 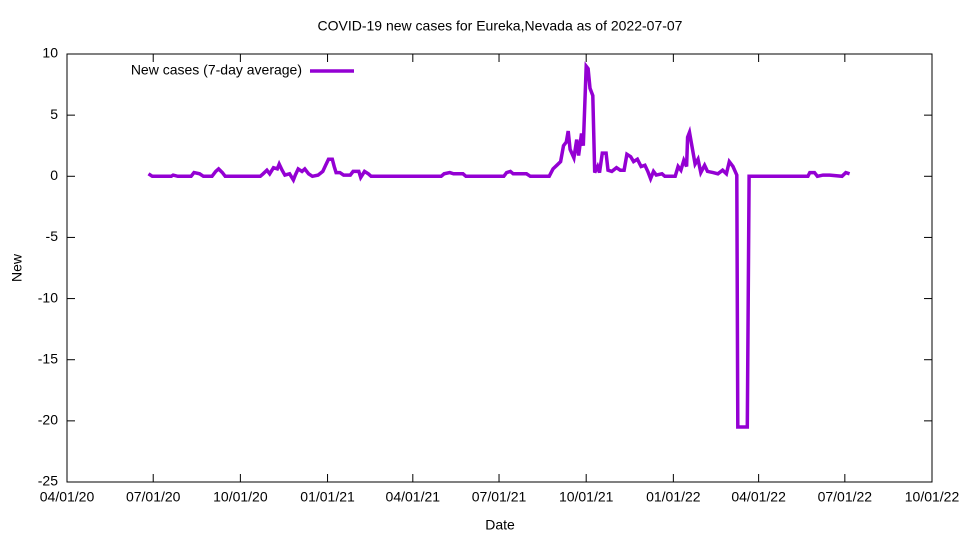 I want to click on x-tick-label: 10/01/22, so click(x=932, y=497).